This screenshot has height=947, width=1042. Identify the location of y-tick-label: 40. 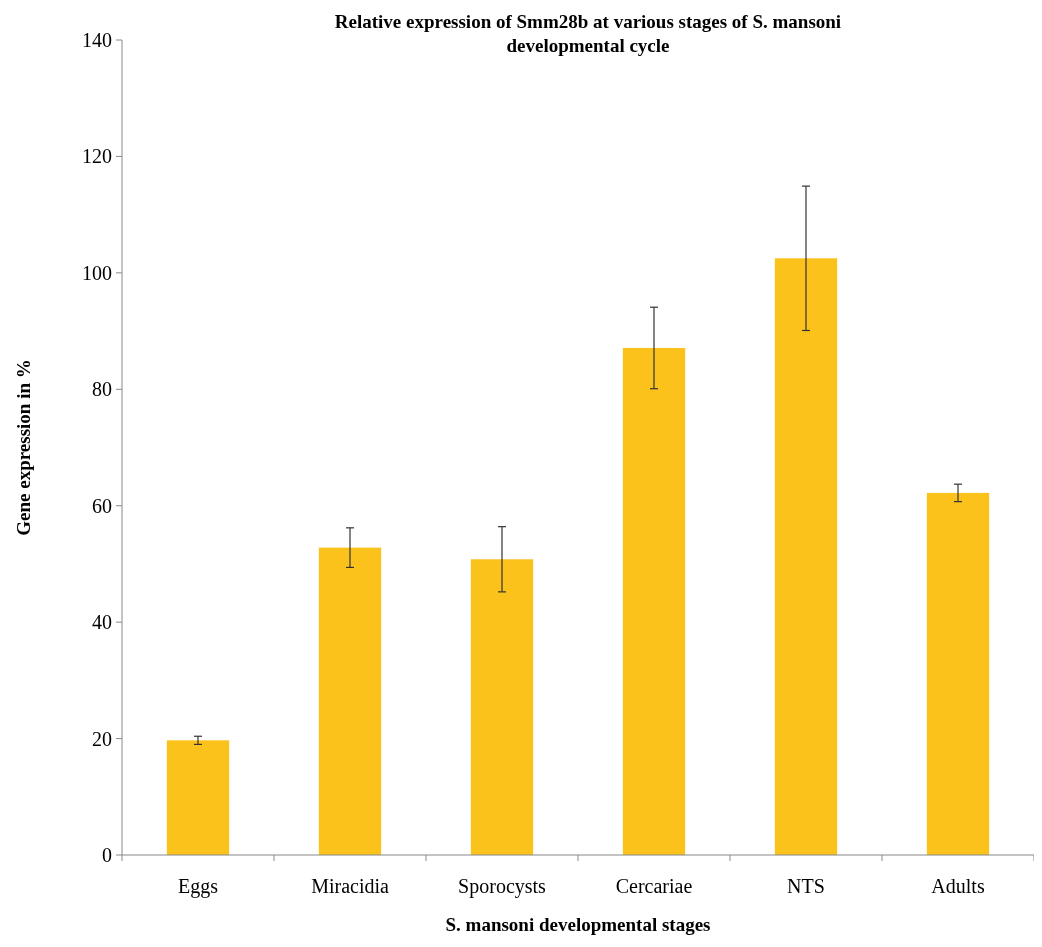
(102, 622).